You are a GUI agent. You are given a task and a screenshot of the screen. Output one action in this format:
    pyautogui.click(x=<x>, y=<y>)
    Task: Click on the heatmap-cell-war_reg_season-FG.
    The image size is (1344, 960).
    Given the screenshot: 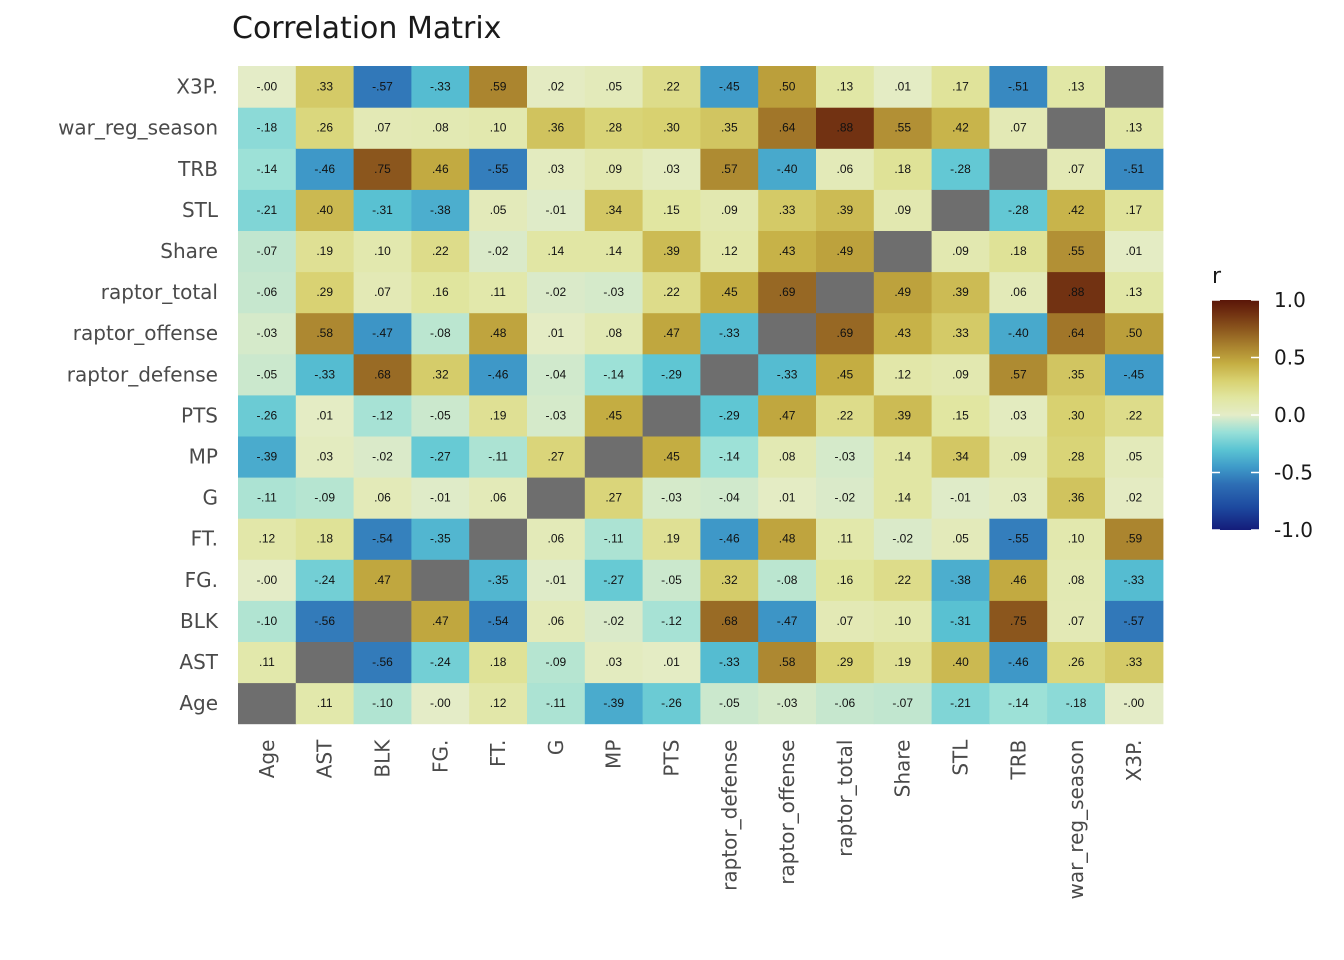 What is the action you would take?
    pyautogui.click(x=1076, y=580)
    